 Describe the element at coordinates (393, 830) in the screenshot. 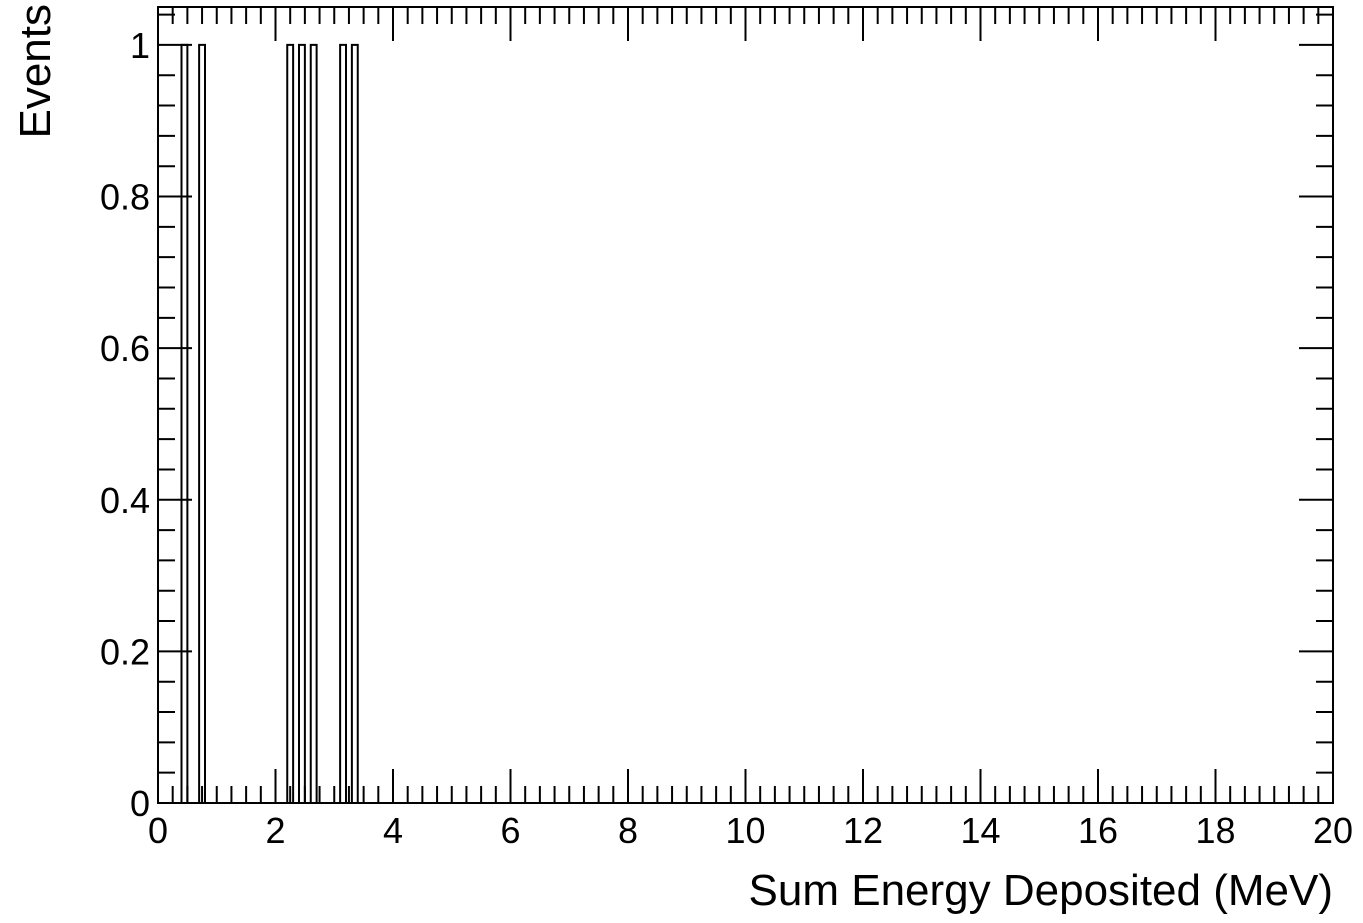

I see `x-tick-label: 4` at that location.